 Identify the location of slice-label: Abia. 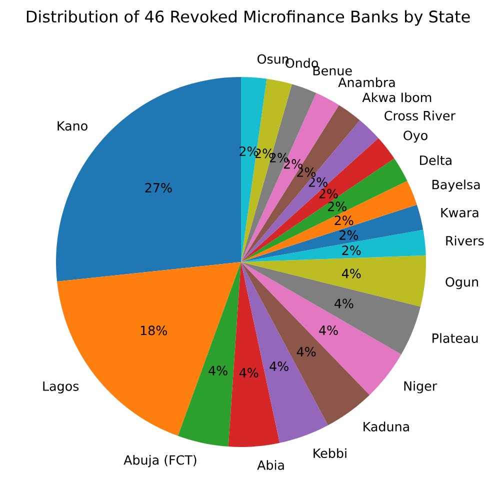
(270, 465).